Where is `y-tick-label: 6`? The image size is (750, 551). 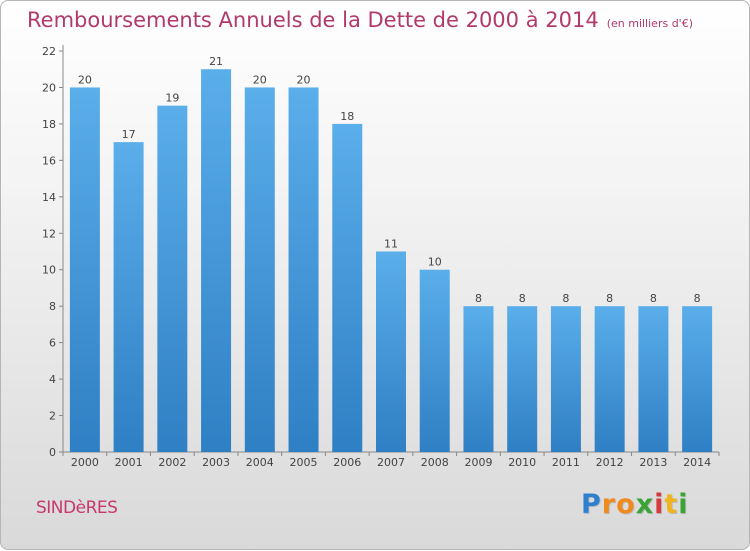 y-tick-label: 6 is located at coordinates (52, 343).